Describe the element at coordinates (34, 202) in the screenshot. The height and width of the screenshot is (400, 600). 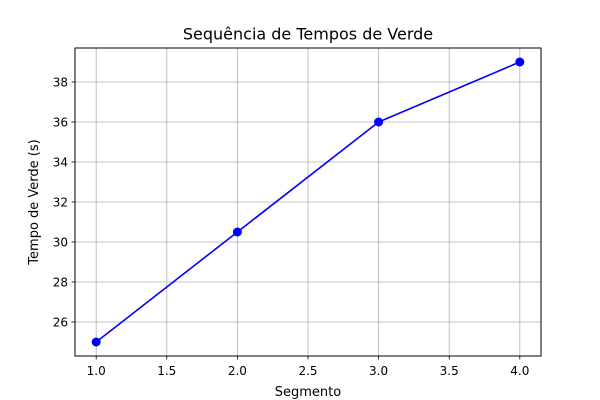
I see `y-axis-label: Tempo de Verde (s)` at that location.